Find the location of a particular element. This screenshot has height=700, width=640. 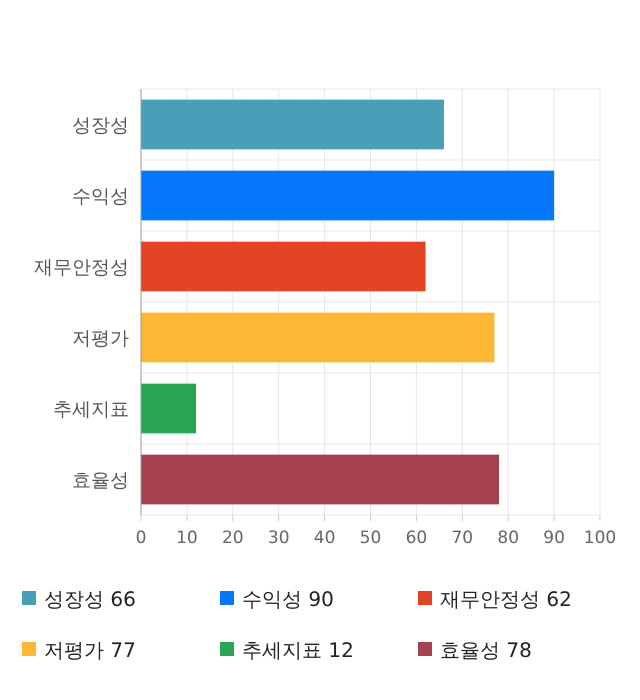

x-tick-label: 60 is located at coordinates (417, 538).